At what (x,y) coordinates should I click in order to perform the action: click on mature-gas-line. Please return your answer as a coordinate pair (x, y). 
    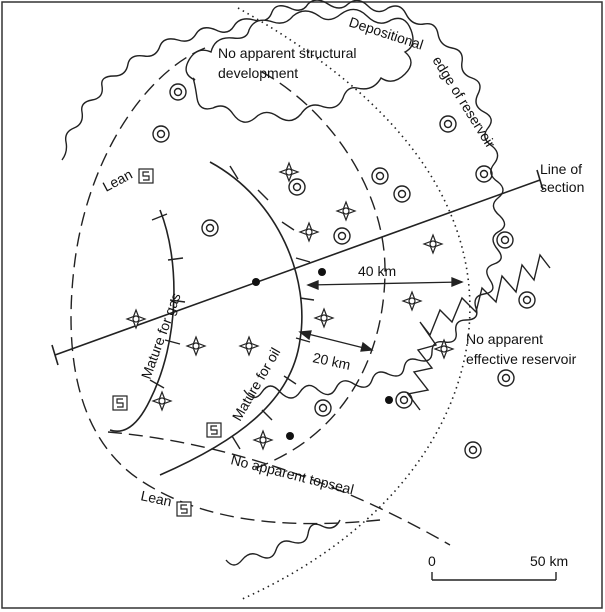
    Looking at the image, I should click on (142, 320).